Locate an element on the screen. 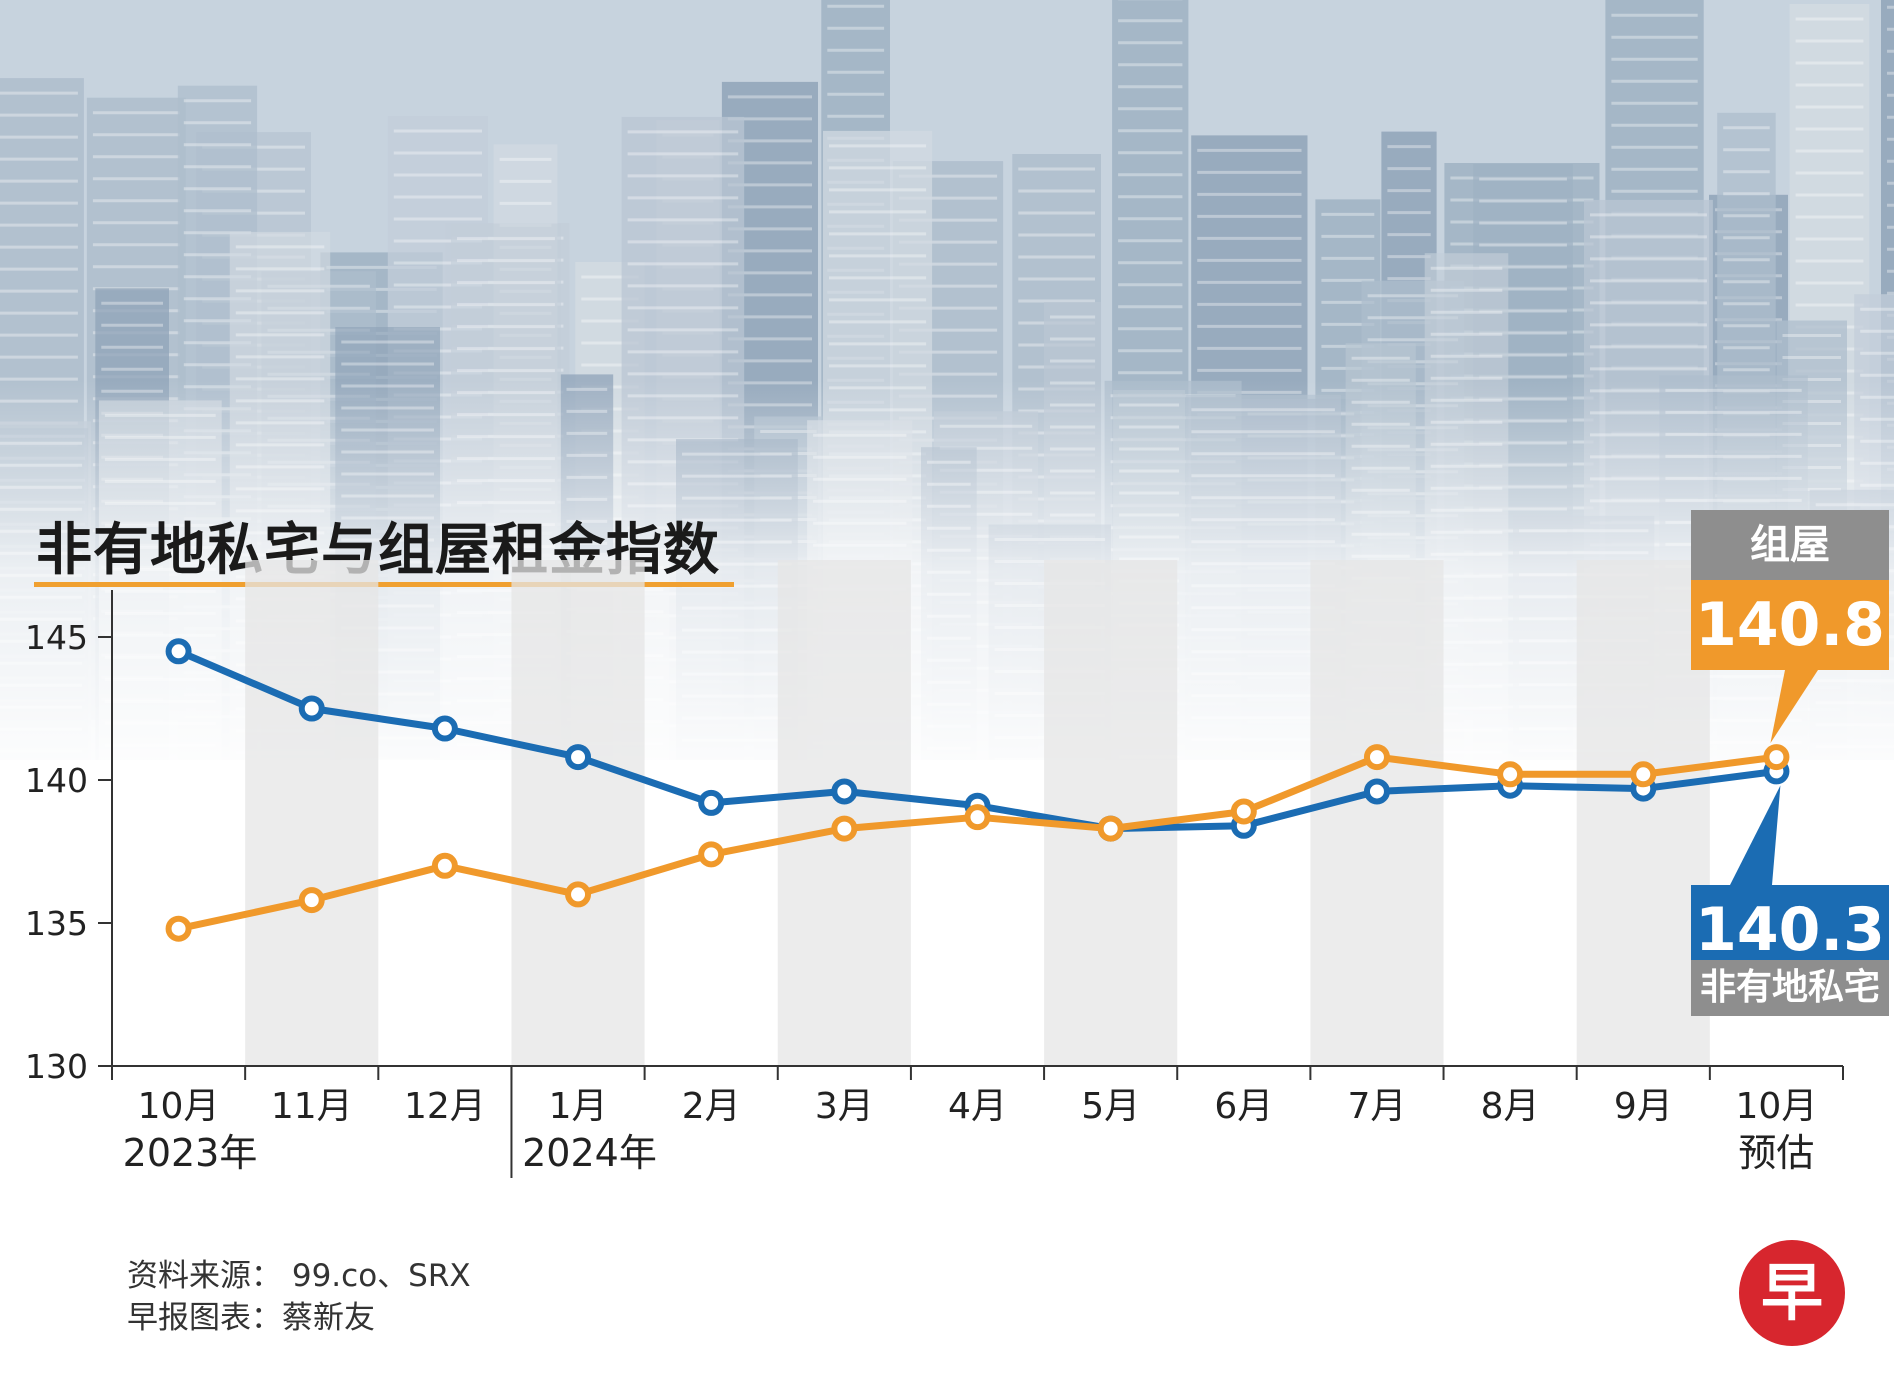 The image size is (1894, 1383). x-tick-label: 4月 is located at coordinates (977, 1106).